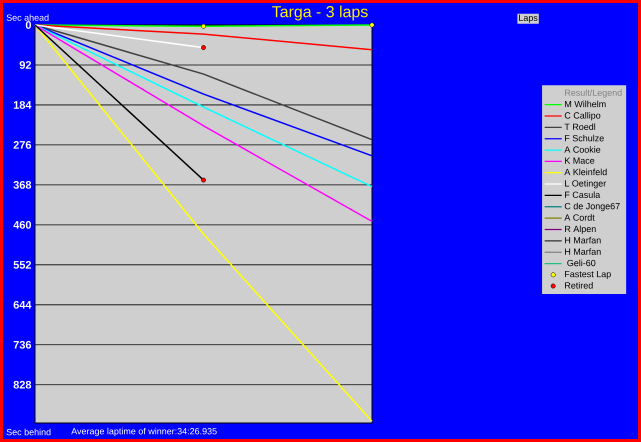 Image resolution: width=641 pixels, height=442 pixels. What do you see at coordinates (585, 172) in the screenshot?
I see `legend-label: A Kleinfeld` at bounding box center [585, 172].